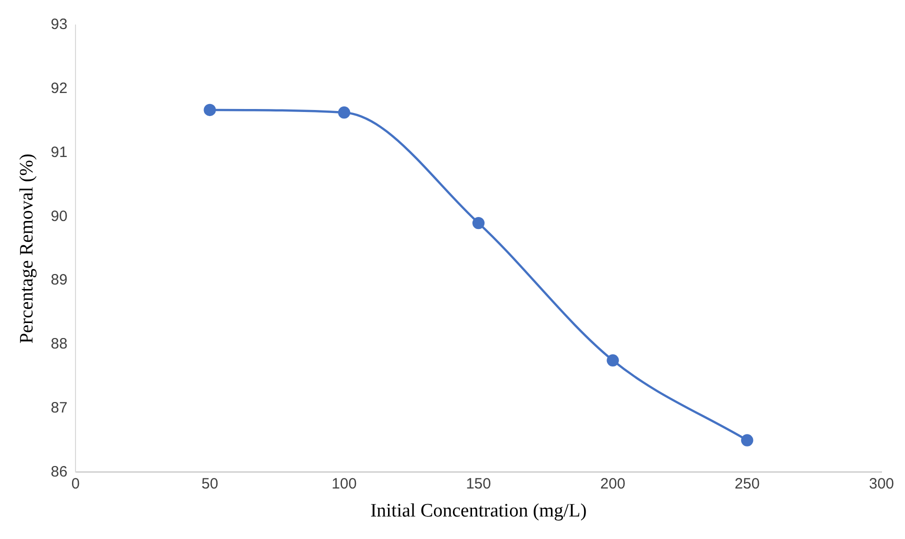 The width and height of the screenshot is (905, 539). What do you see at coordinates (344, 483) in the screenshot?
I see `x-tick-label: 100` at bounding box center [344, 483].